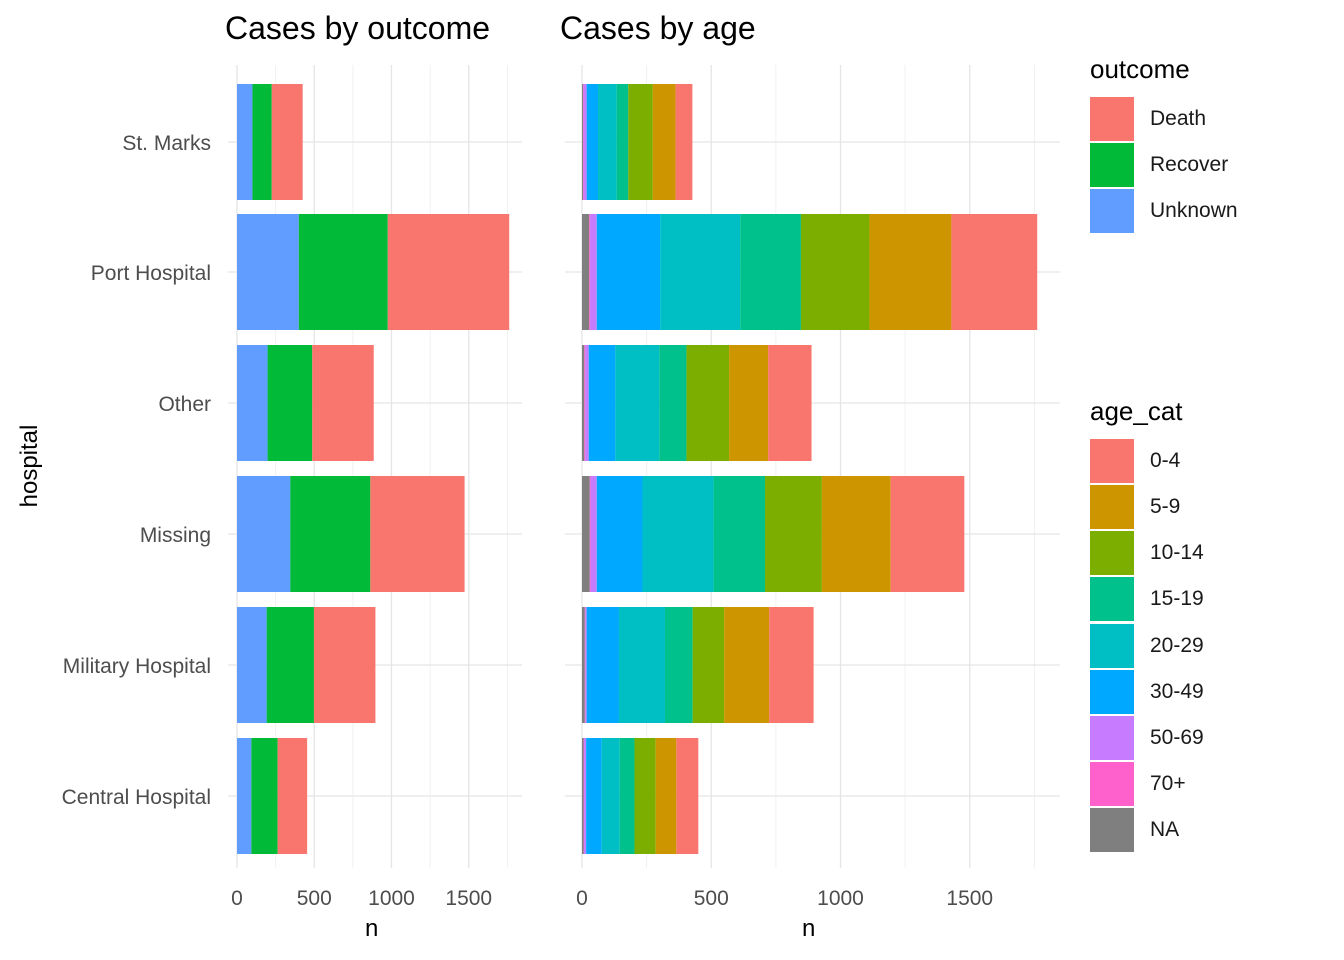 This screenshot has height=960, width=1344. What do you see at coordinates (1112, 830) in the screenshot?
I see `legend-key-na` at bounding box center [1112, 830].